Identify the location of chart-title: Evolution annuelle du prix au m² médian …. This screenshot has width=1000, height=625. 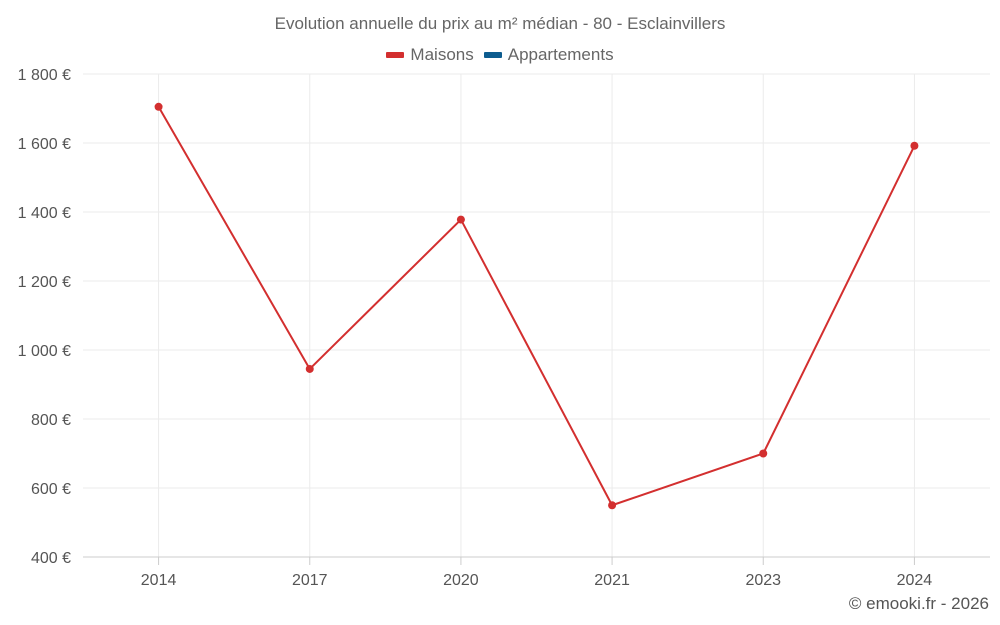
(500, 23).